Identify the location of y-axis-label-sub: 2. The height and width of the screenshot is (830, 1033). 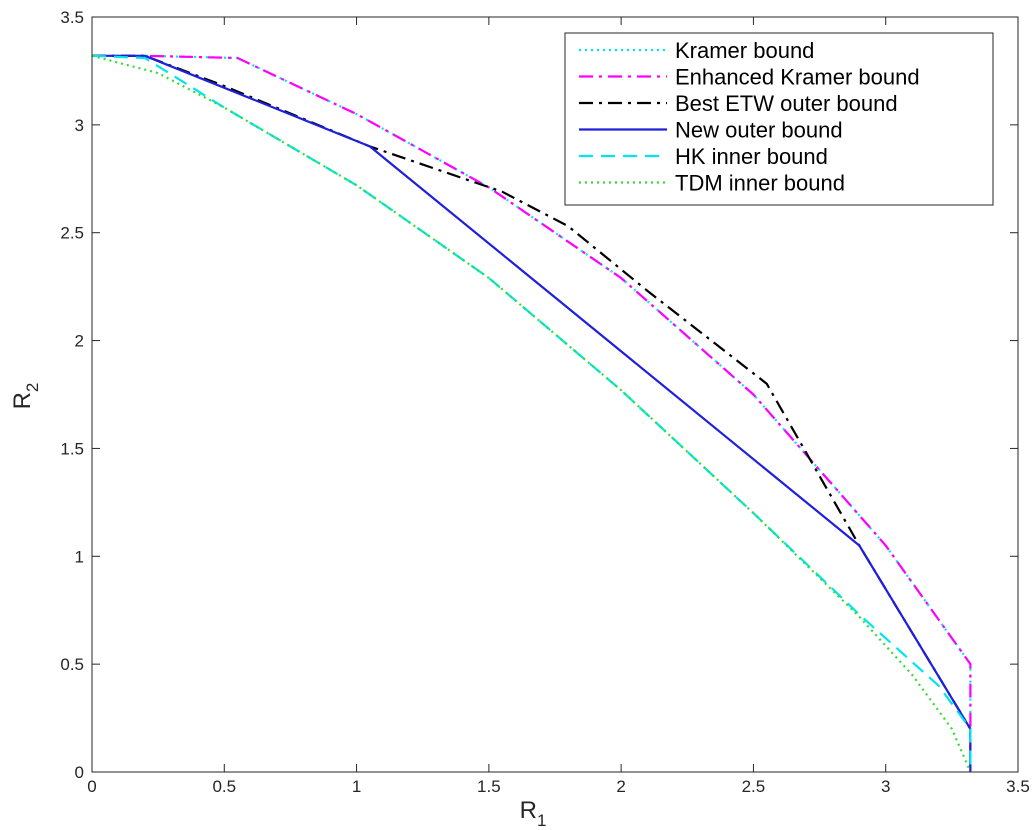
(32, 387).